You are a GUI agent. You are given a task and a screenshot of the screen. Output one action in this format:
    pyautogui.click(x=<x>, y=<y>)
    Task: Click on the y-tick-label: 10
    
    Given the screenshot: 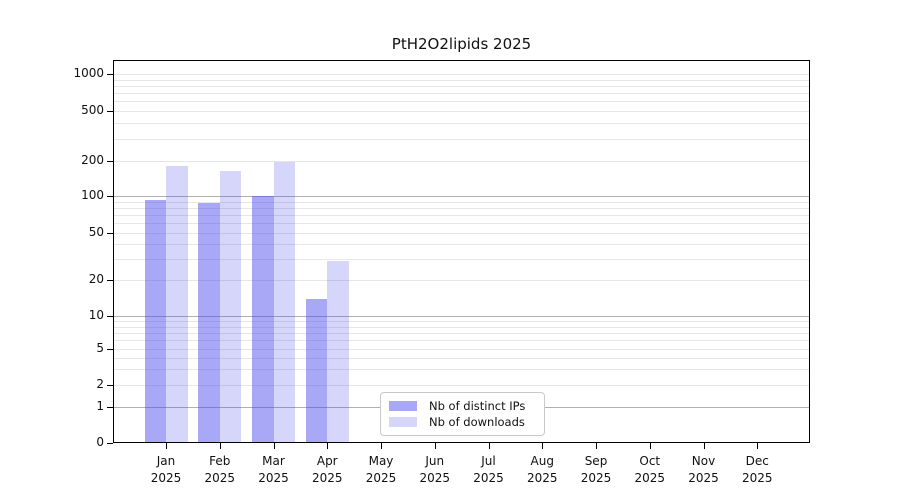 What is the action you would take?
    pyautogui.click(x=96, y=315)
    